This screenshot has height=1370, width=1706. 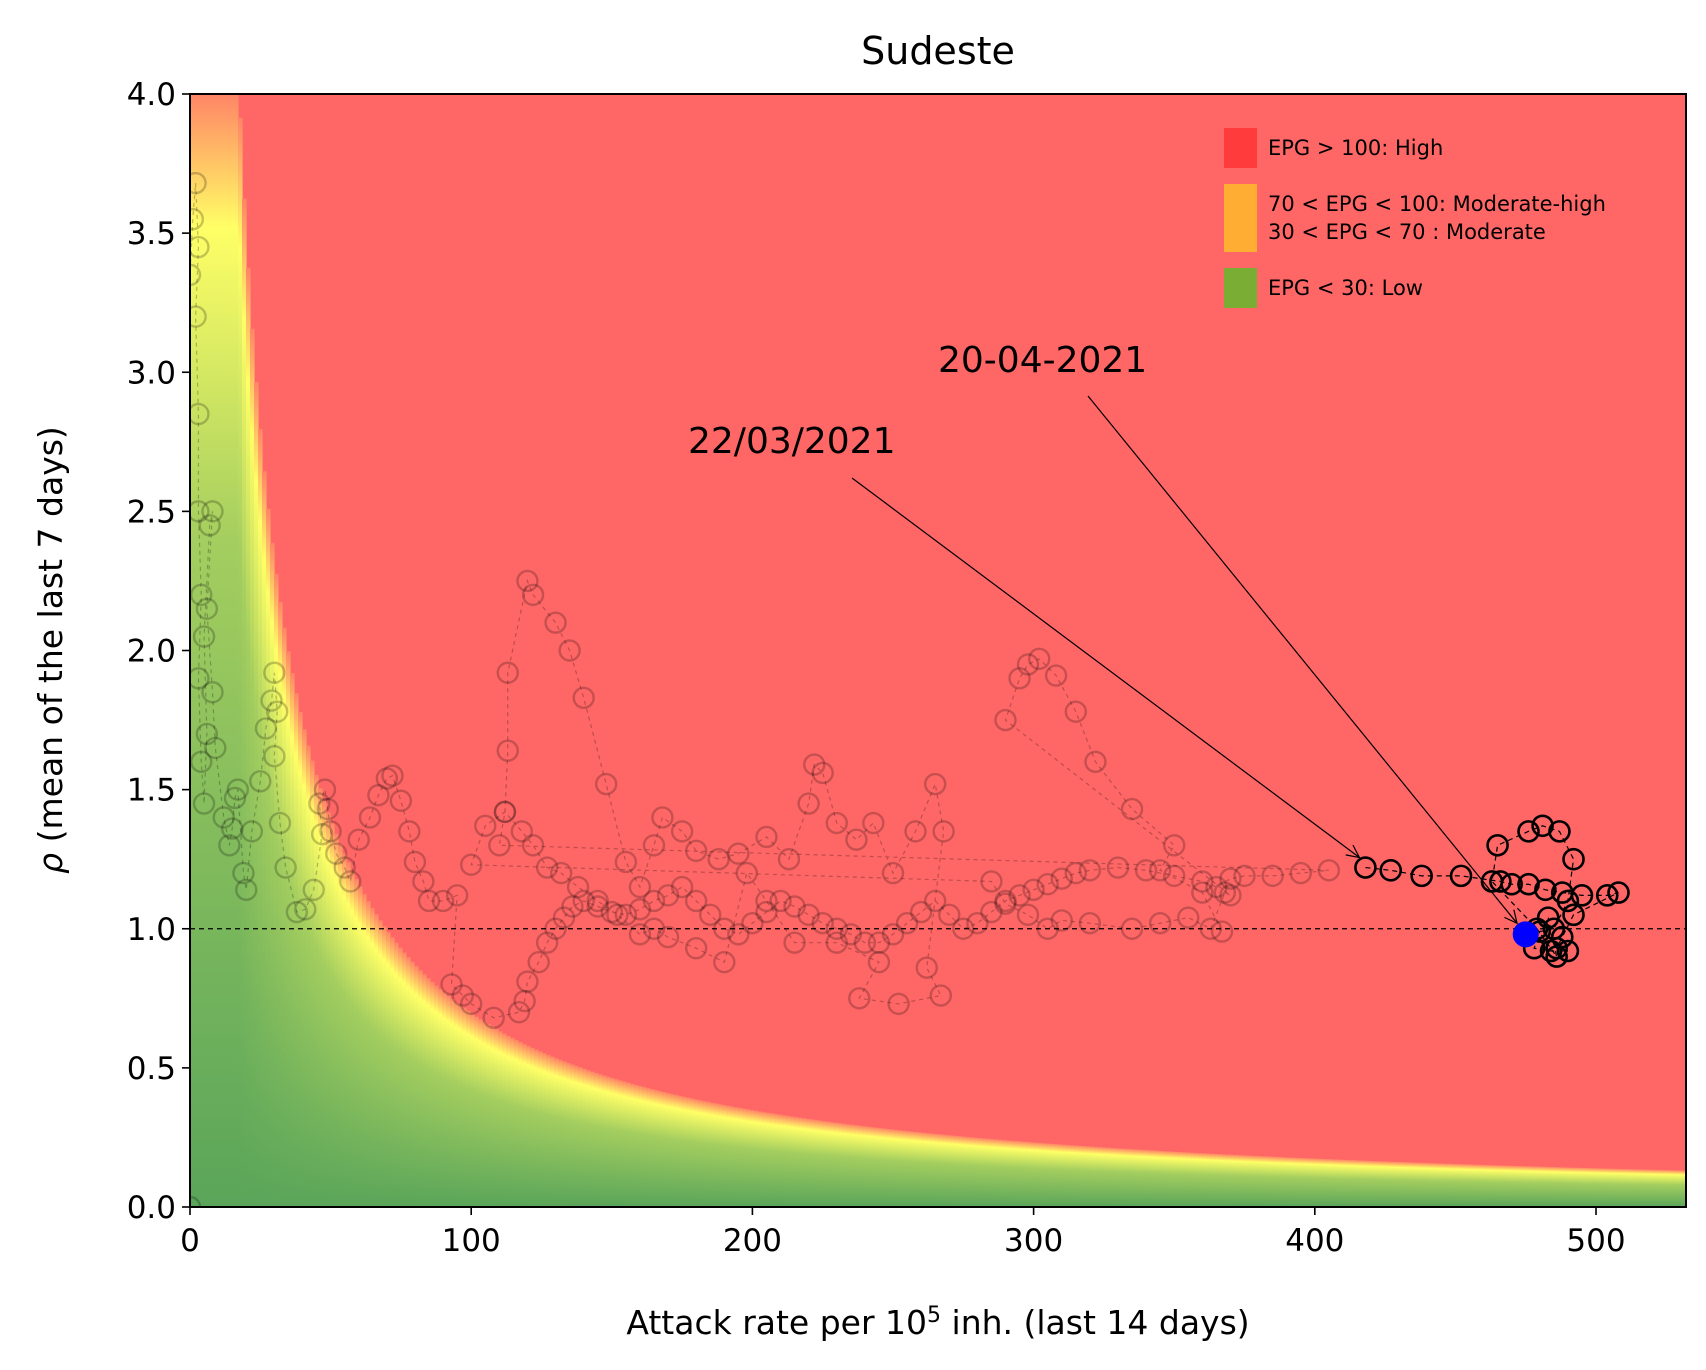 What do you see at coordinates (151, 95) in the screenshot?
I see `y-tick-label: 4.0` at bounding box center [151, 95].